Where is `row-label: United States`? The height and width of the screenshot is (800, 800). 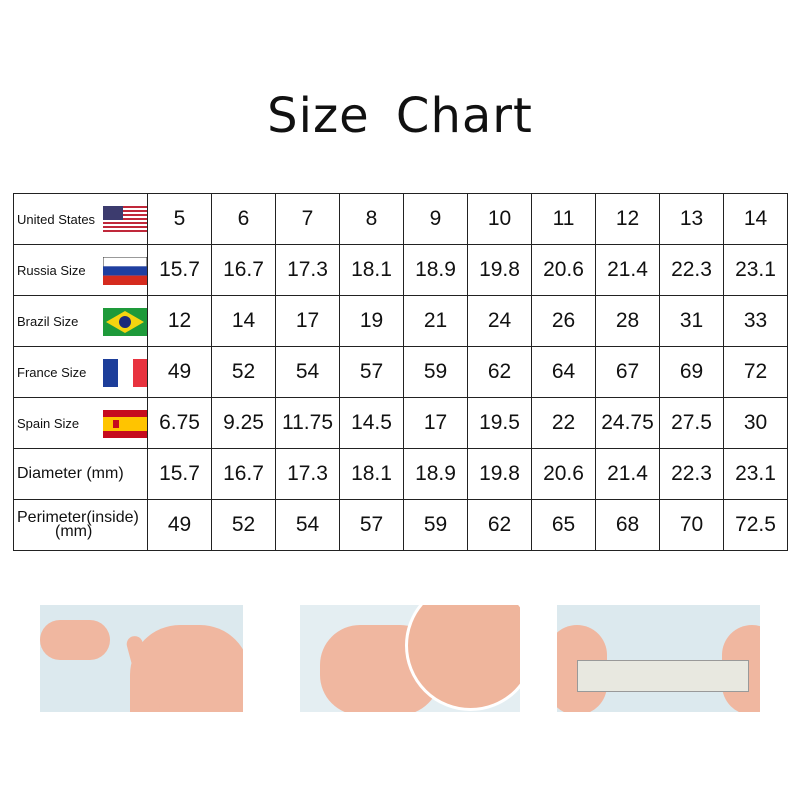
row-label: United States is located at coordinates (80, 219).